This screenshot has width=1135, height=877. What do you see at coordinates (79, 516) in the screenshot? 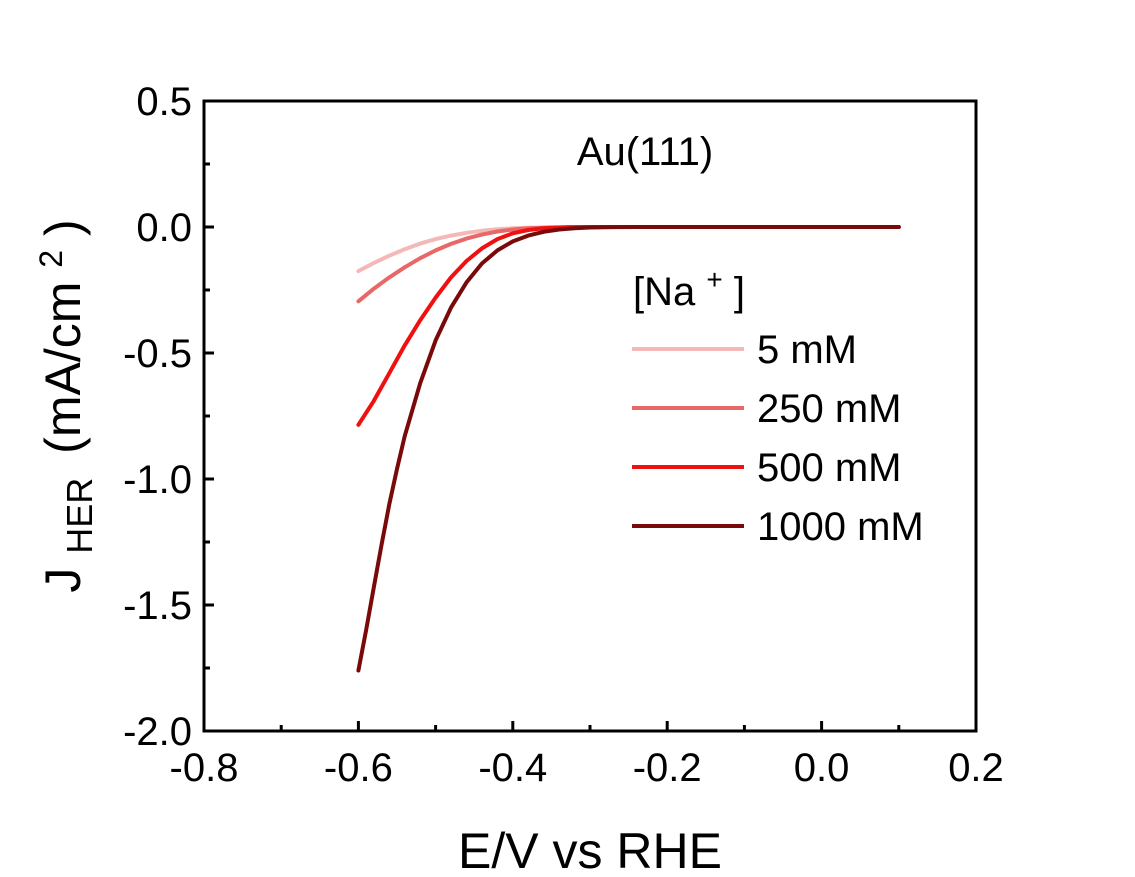
I see `y-axis-title-subscript: HER` at bounding box center [79, 516].